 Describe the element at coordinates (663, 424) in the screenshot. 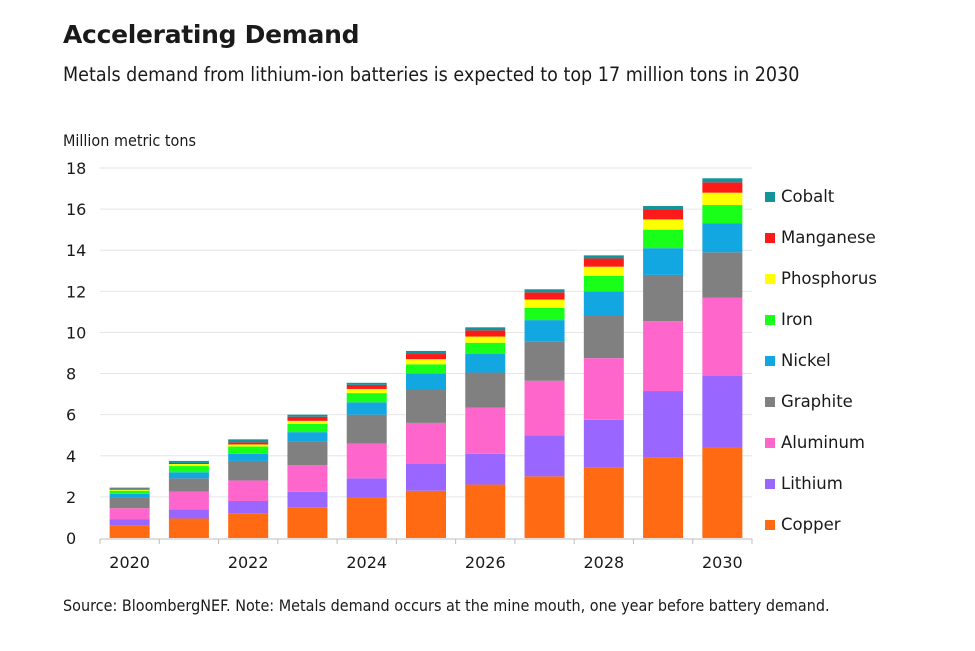

I see `bar-segment-lithium-2029` at that location.